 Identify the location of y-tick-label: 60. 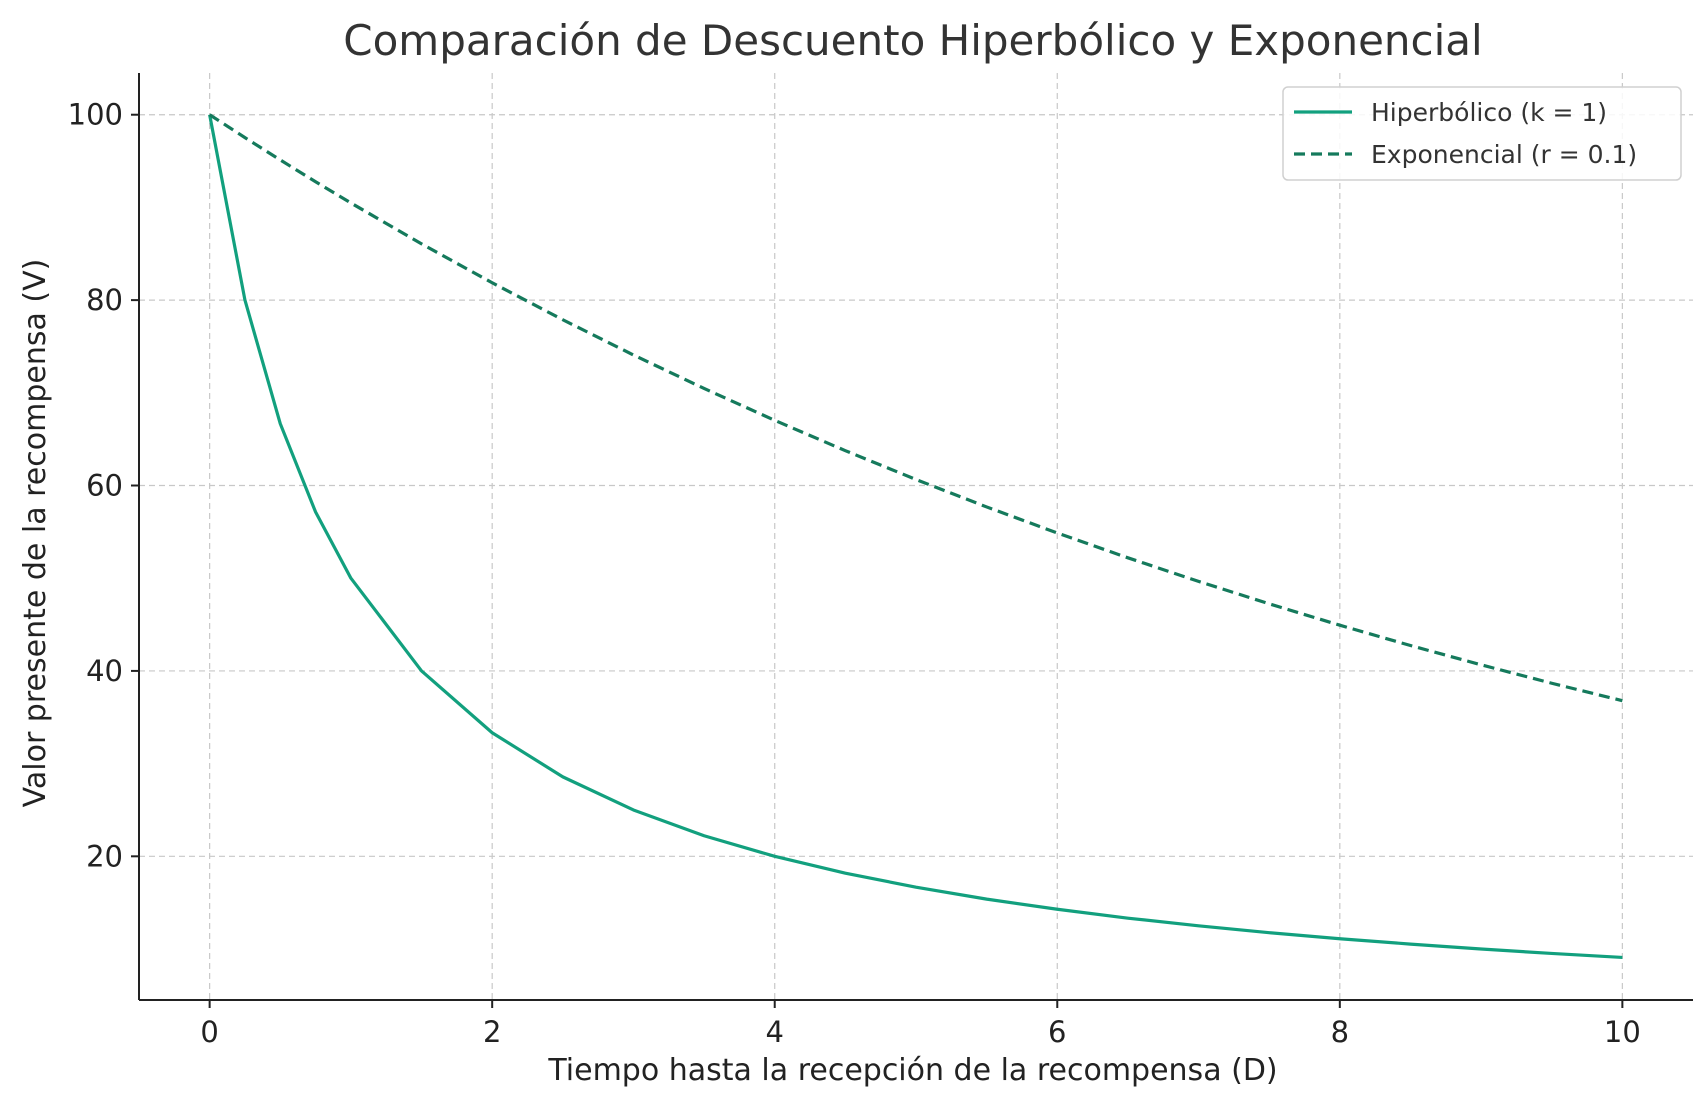
(104, 486).